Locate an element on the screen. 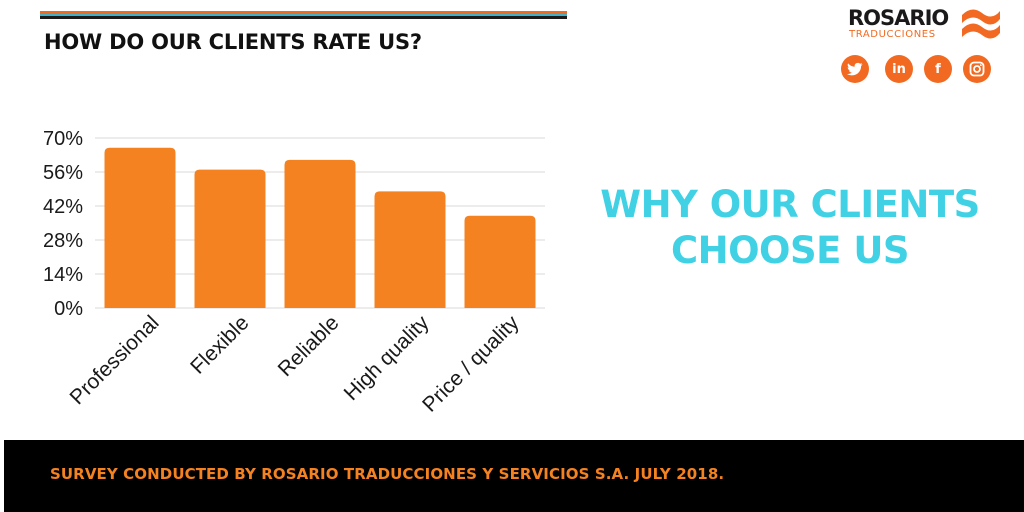  brand-name: ROSARIO is located at coordinates (898, 18).